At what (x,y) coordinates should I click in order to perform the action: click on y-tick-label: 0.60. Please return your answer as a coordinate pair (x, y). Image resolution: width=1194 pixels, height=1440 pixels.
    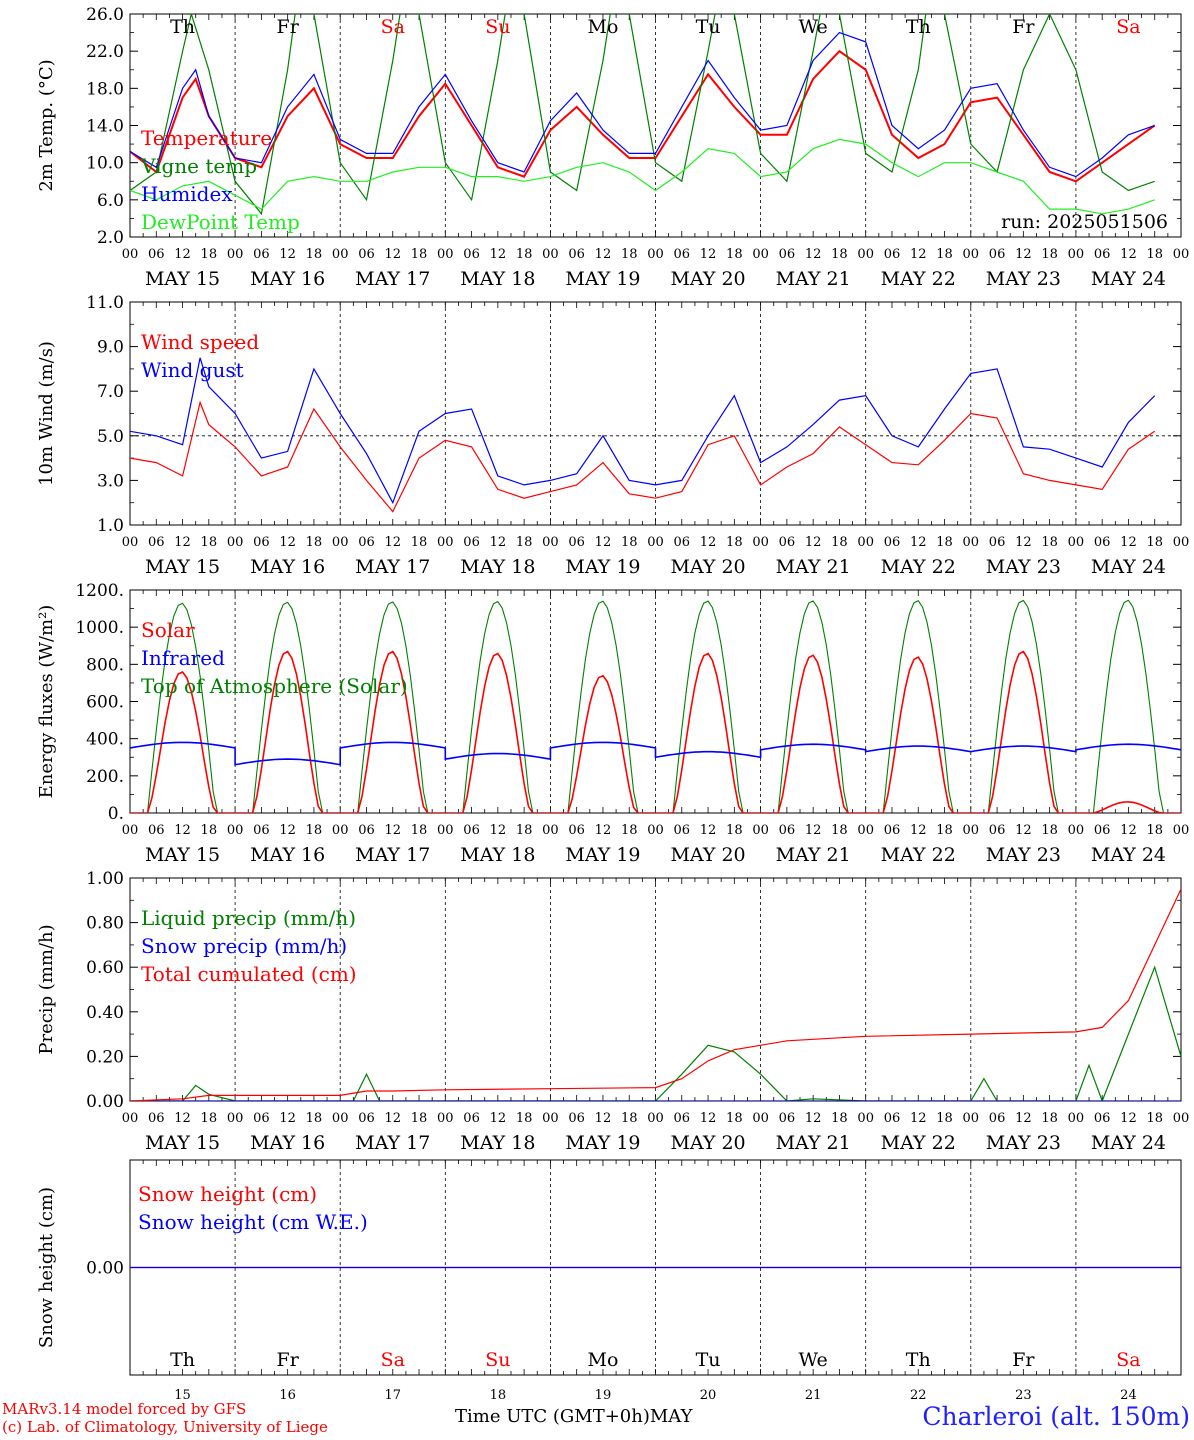
    Looking at the image, I should click on (105, 968).